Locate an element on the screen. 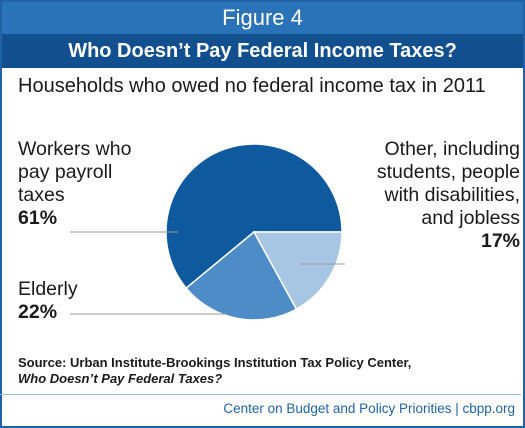  footer-divider is located at coordinates (260, 394).